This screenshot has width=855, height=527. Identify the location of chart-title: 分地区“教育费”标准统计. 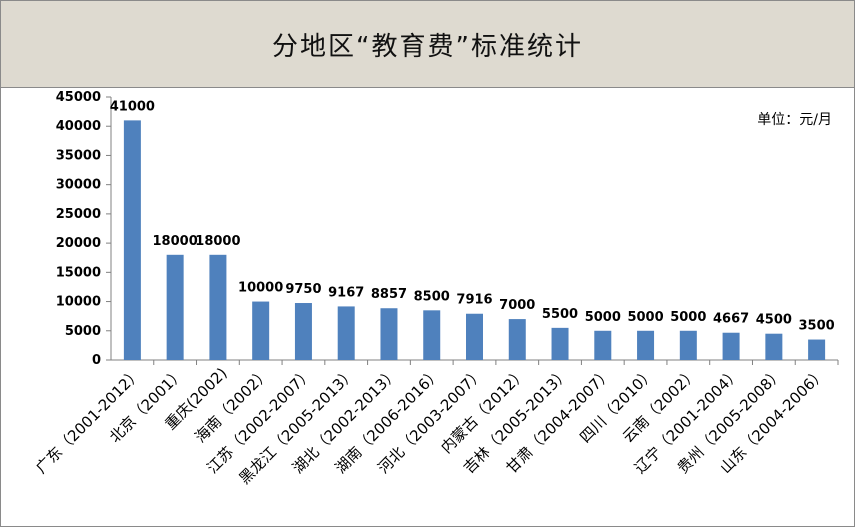
(427, 46).